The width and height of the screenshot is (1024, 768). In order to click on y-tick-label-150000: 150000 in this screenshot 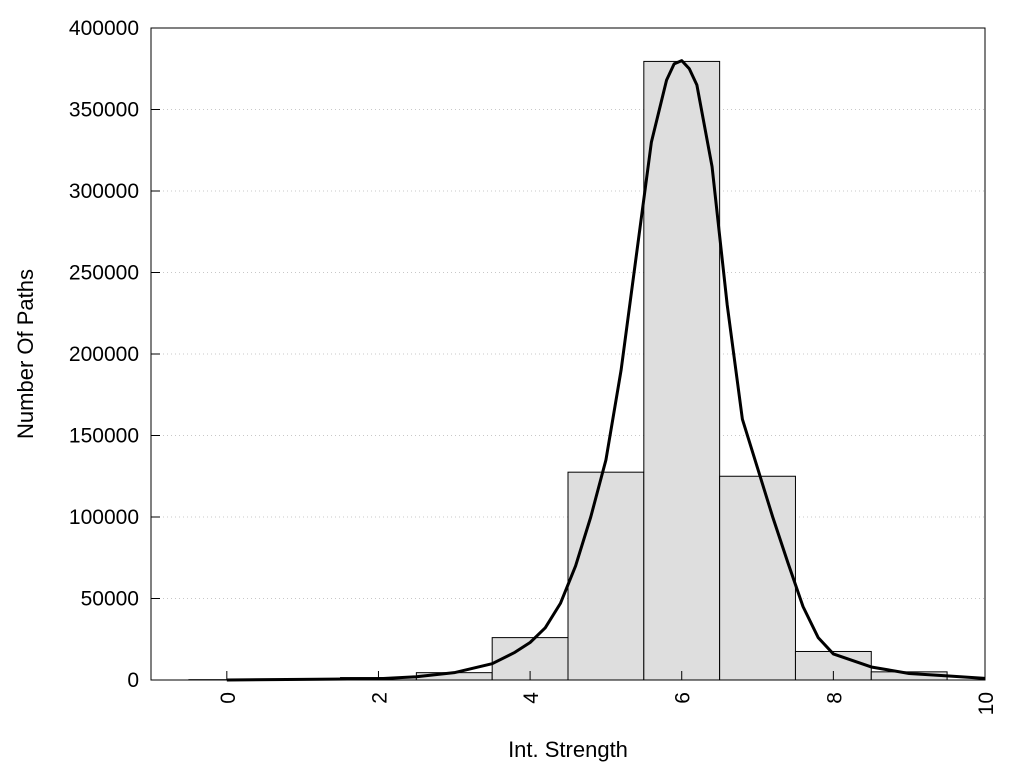, I will do `click(104, 436)`.